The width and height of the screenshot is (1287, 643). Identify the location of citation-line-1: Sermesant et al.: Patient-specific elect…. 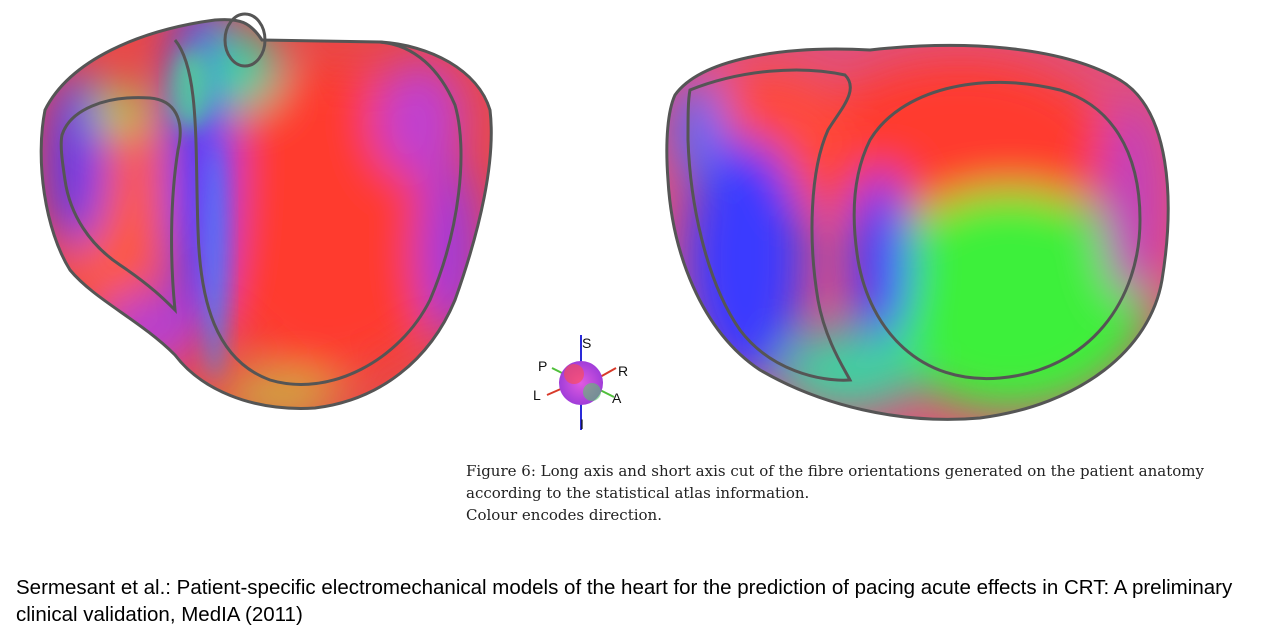
(624, 587).